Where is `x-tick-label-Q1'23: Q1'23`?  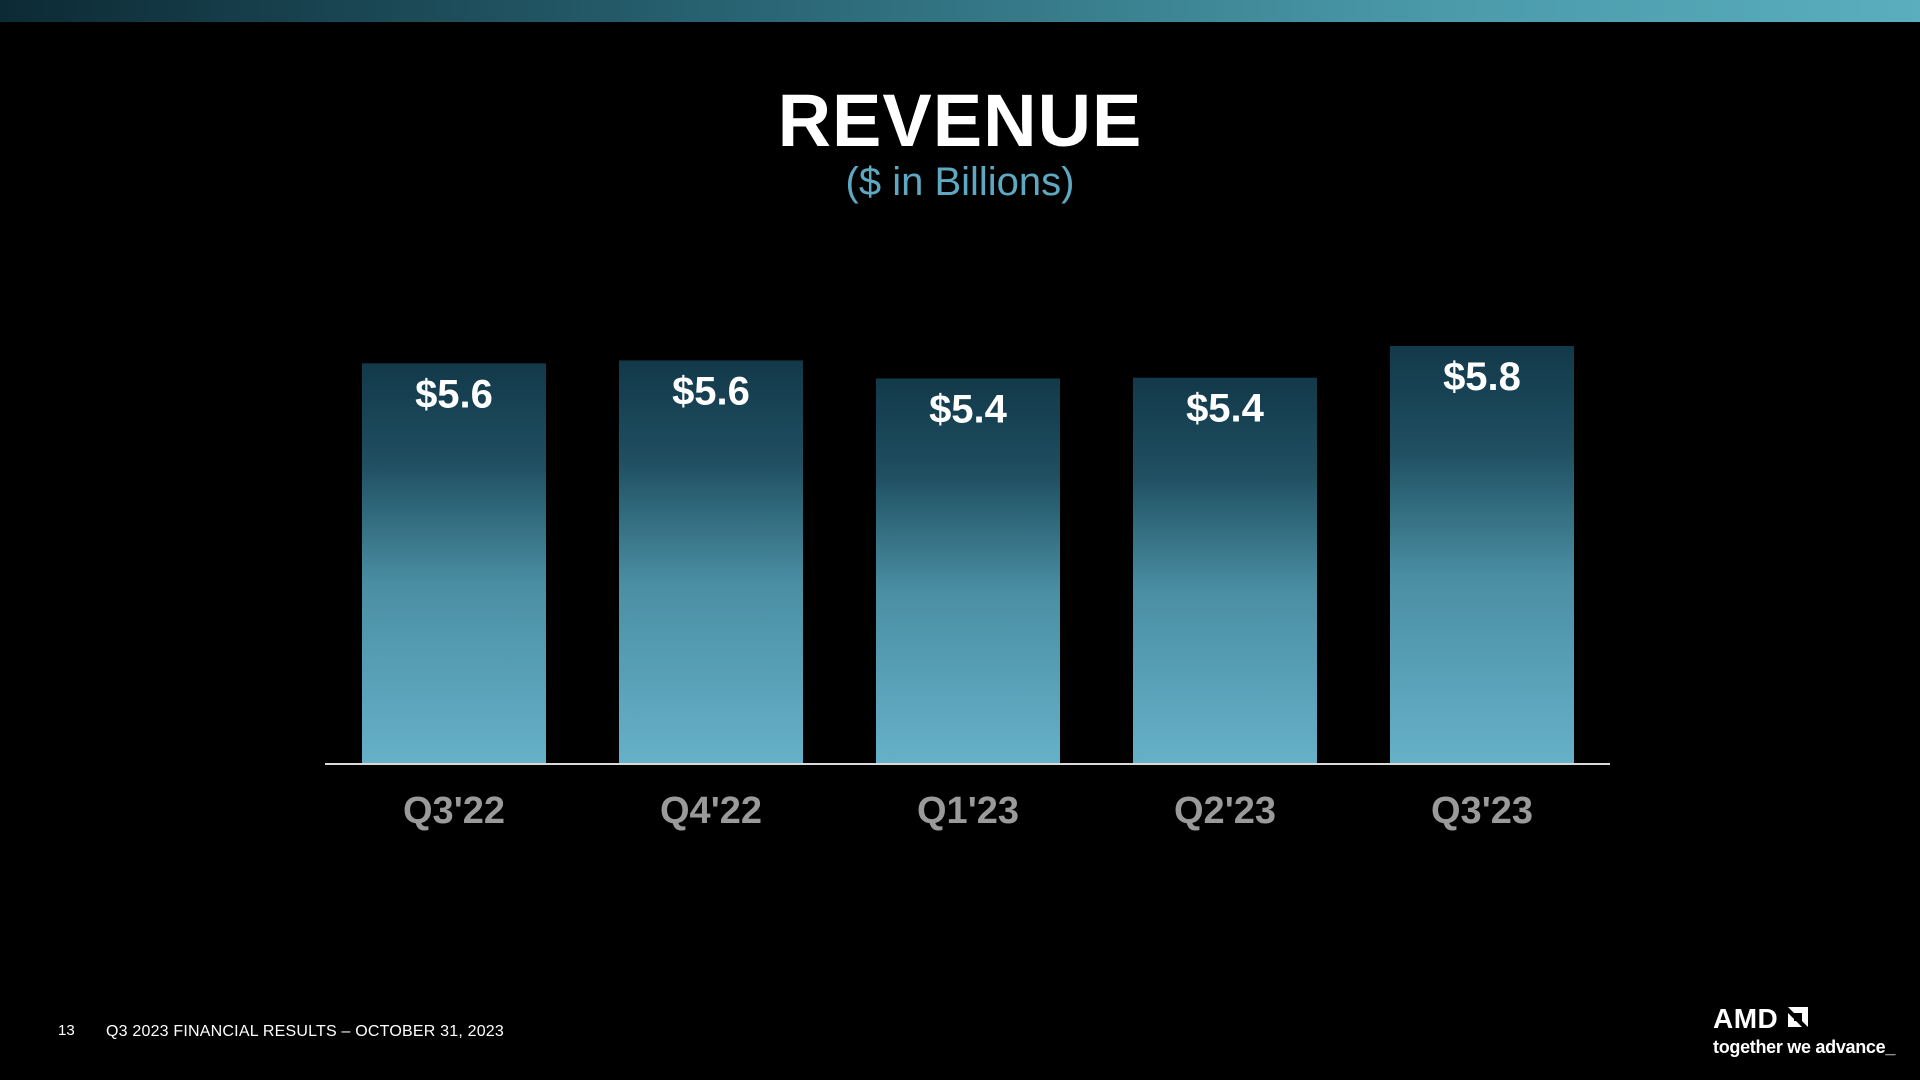 x-tick-label-Q1'23: Q1'23 is located at coordinates (968, 811).